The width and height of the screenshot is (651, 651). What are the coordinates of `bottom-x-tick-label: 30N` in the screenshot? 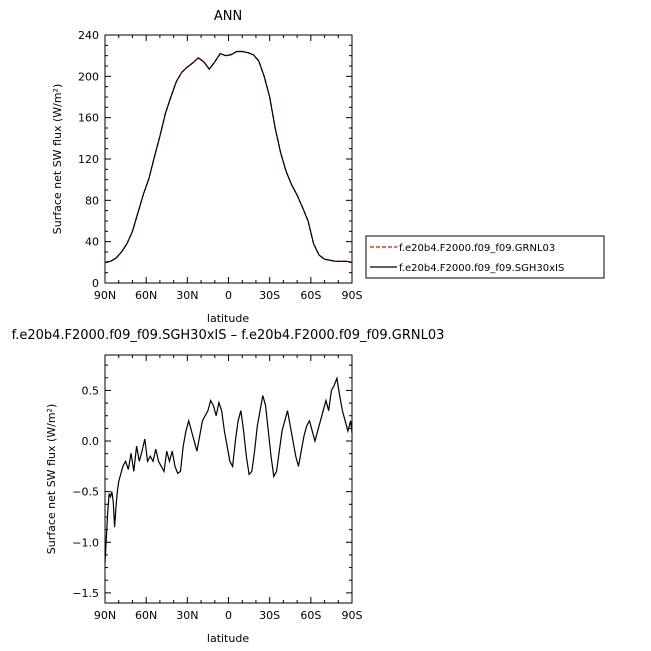 It's located at (187, 615).